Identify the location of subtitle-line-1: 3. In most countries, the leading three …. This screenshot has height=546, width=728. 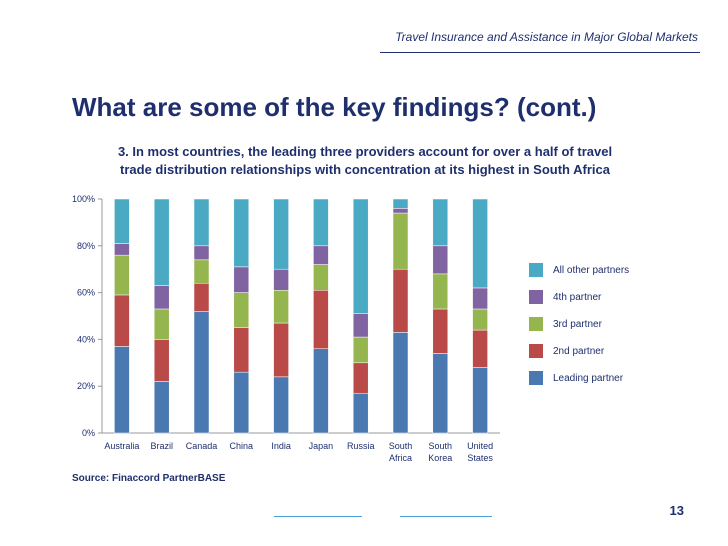
(365, 151).